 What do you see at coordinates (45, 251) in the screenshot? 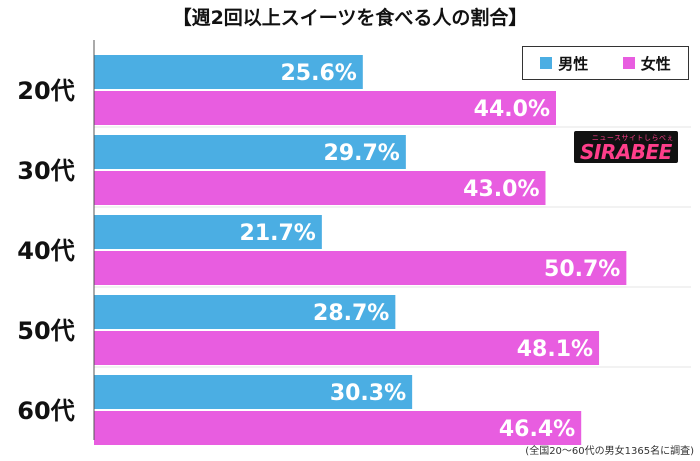
I see `category-label: 40代` at bounding box center [45, 251].